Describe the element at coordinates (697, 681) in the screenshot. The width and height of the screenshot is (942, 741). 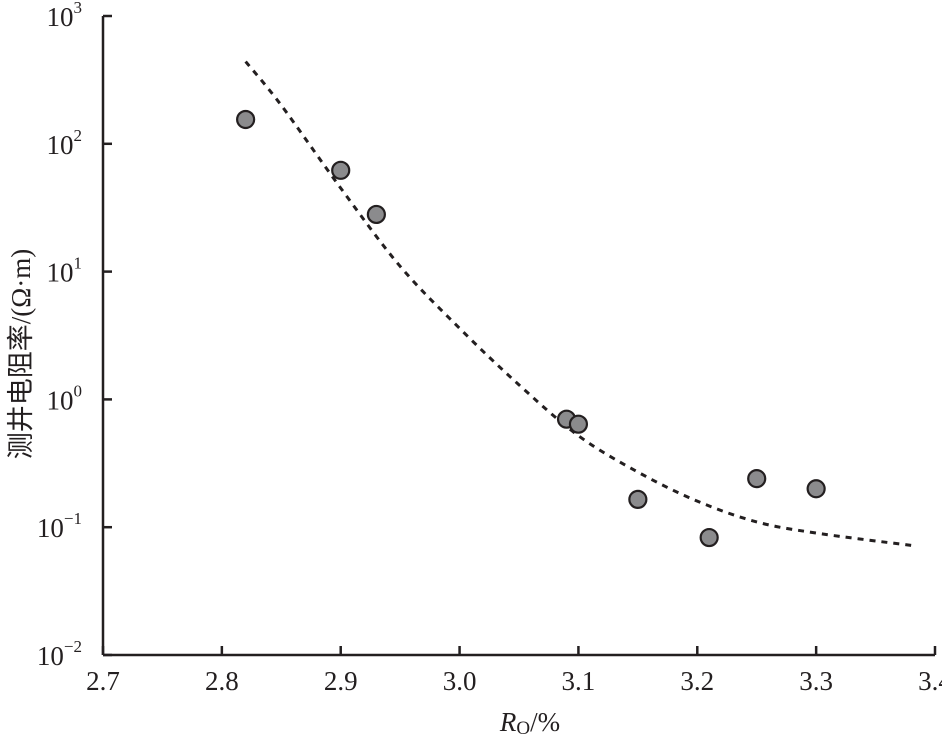
I see `x-tick-label: 3.2` at that location.